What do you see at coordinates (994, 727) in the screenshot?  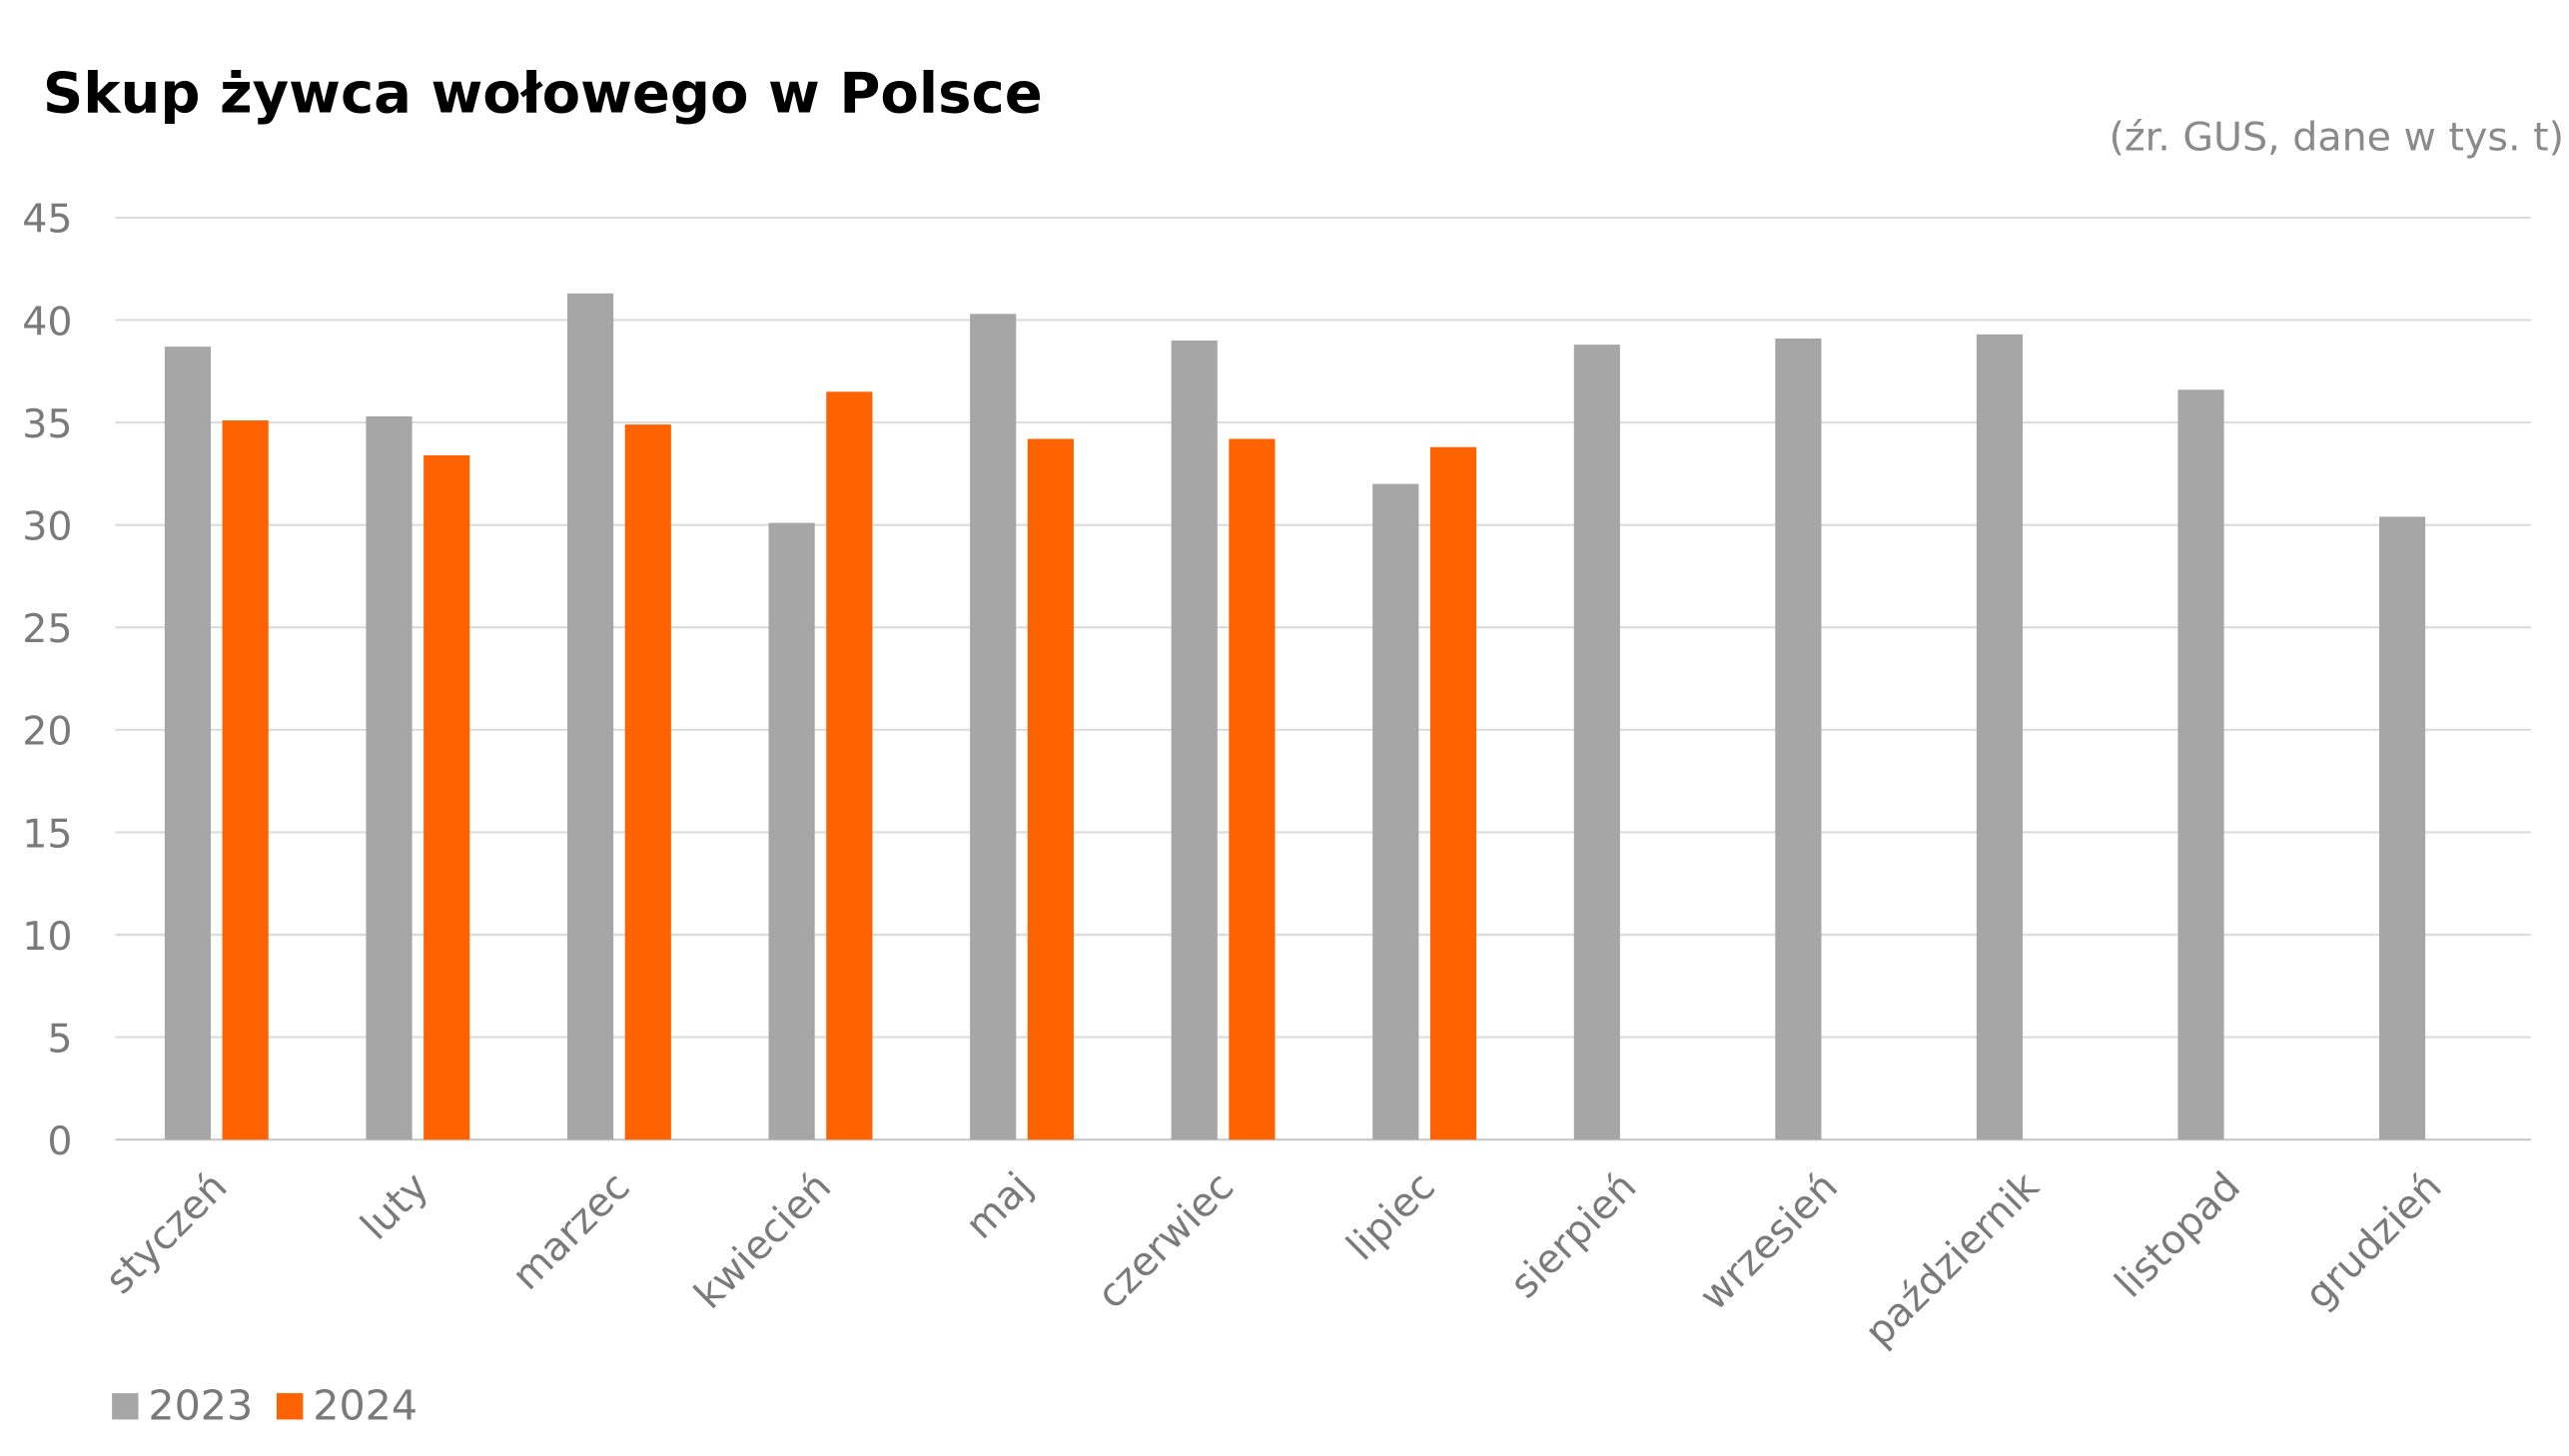 I see `bar-2023-maj` at bounding box center [994, 727].